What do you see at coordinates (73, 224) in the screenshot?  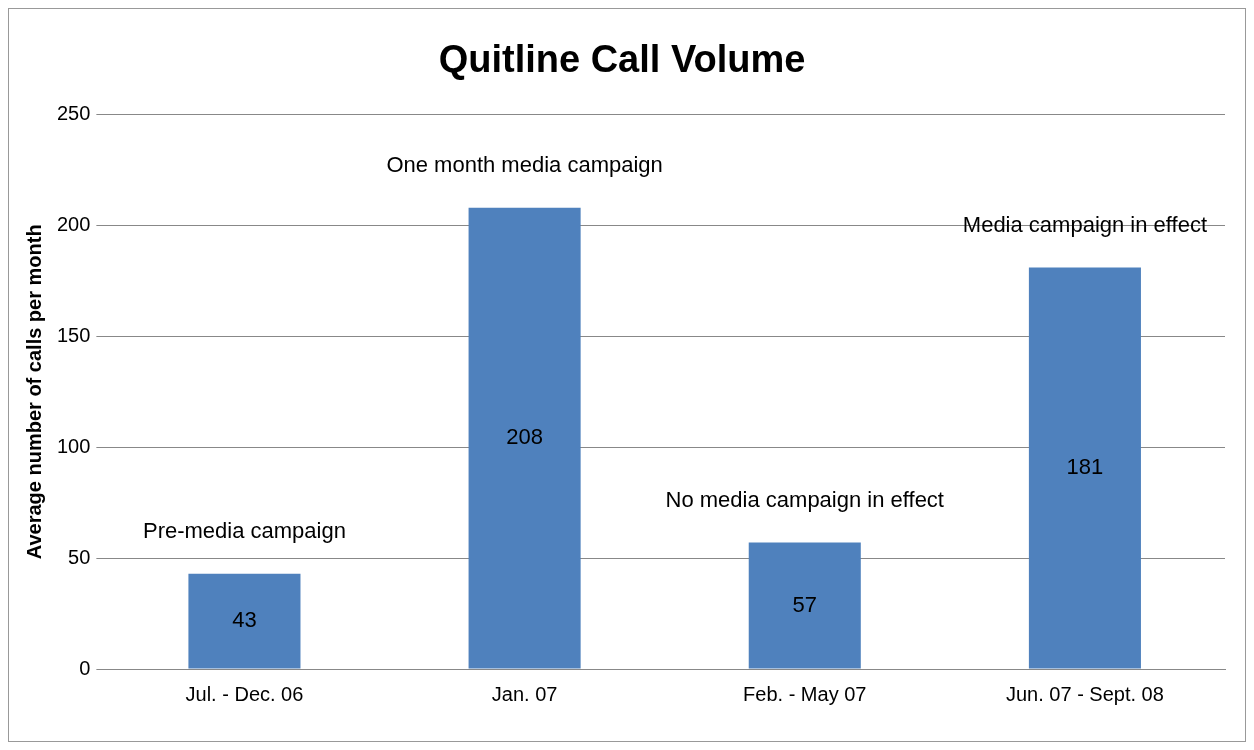 I see `y-tick-label: 200` at bounding box center [73, 224].